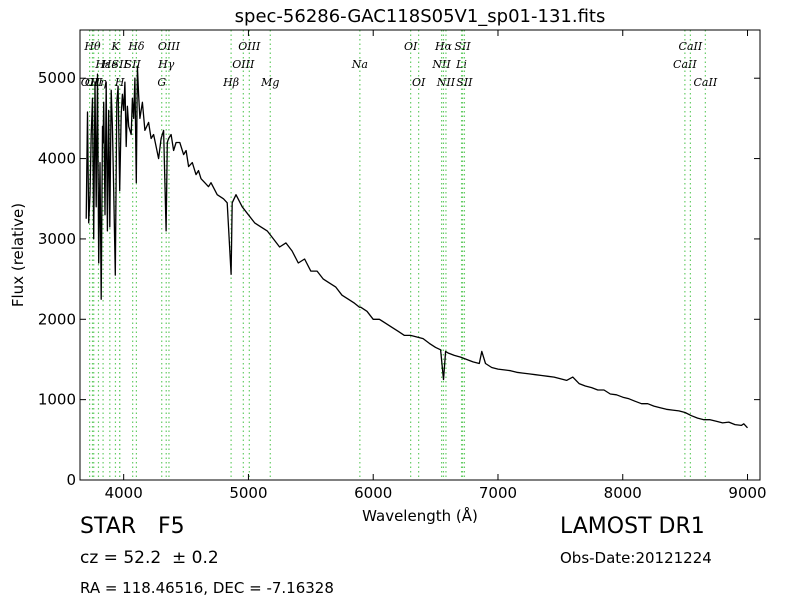  I want to click on y-tick-label: 4000, so click(57, 159).